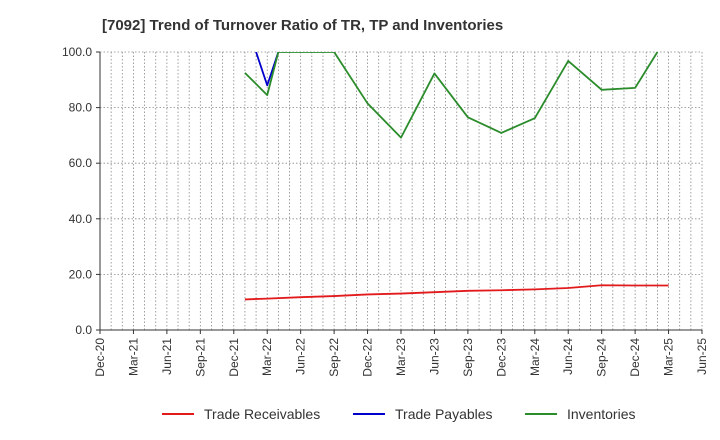  I want to click on x-tick-label: Mar-22, so click(267, 357).